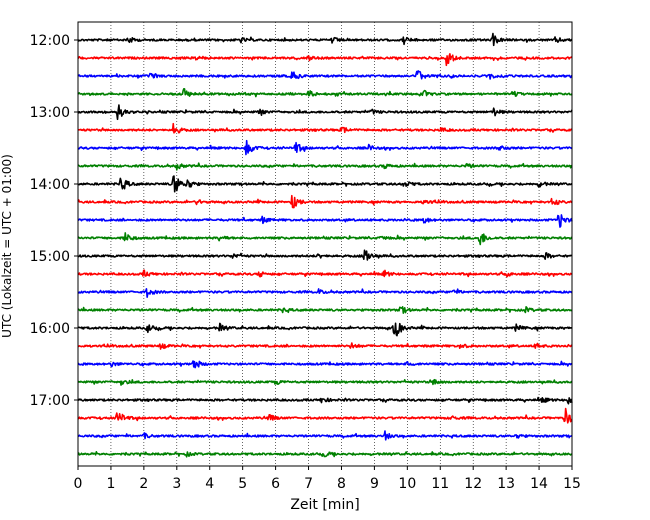  I want to click on x-tick-label: 12, so click(473, 484).